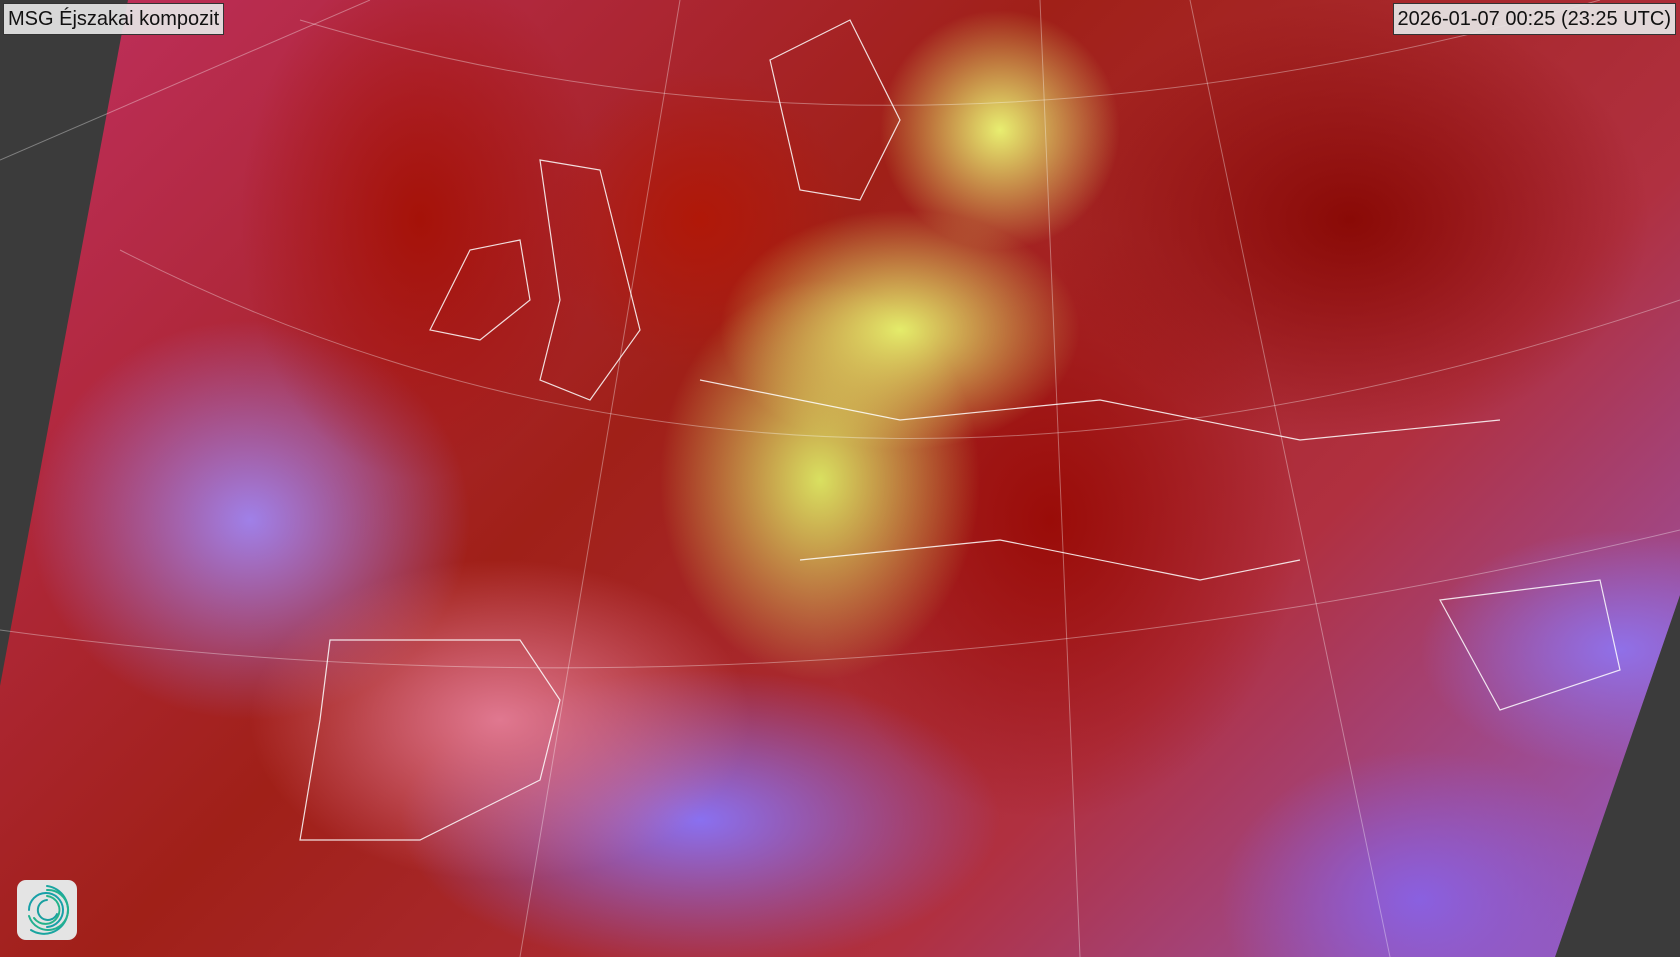 The image size is (1680, 957). What do you see at coordinates (114, 19) in the screenshot?
I see `product-title: MSG Éjszakai kompozit` at bounding box center [114, 19].